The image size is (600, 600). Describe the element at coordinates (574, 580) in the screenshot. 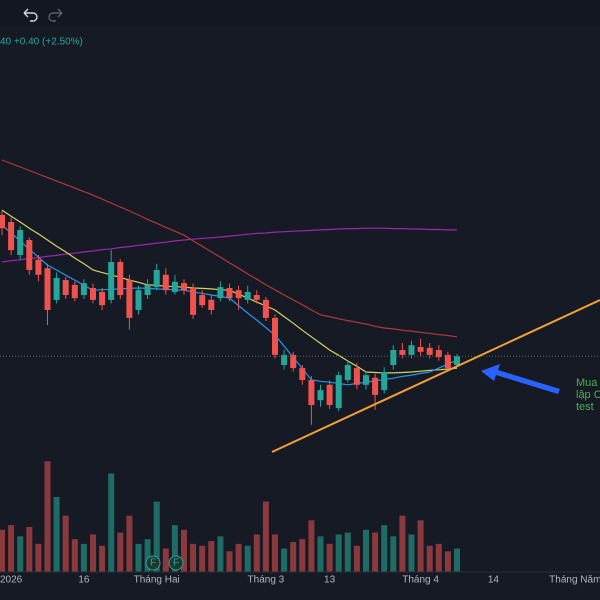

I see `x-tick-label: Tháng Năm` at that location.